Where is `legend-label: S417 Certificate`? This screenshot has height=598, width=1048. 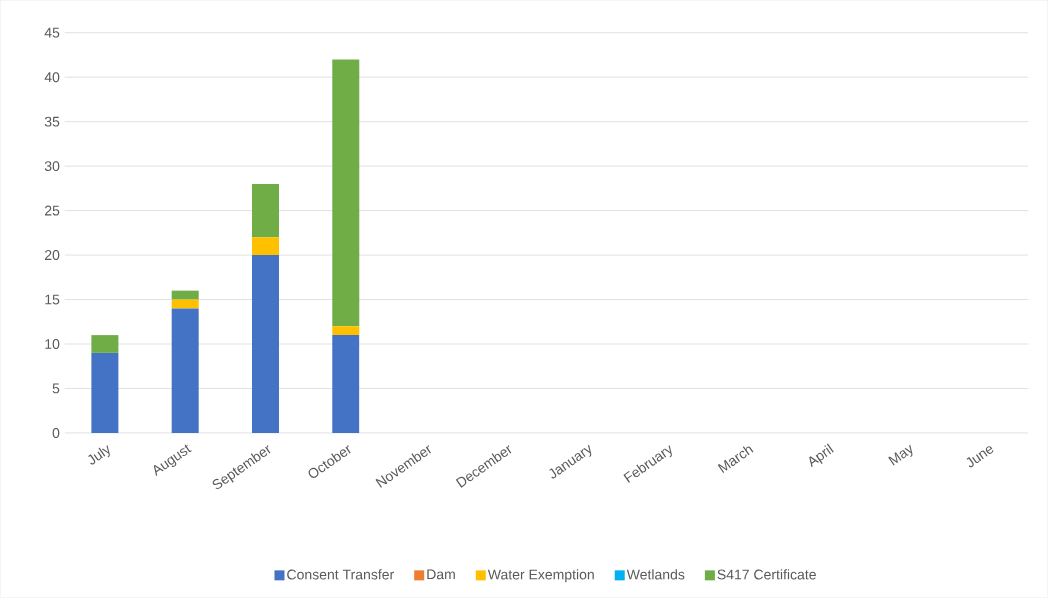 legend-label: S417 Certificate is located at coordinates (766, 574).